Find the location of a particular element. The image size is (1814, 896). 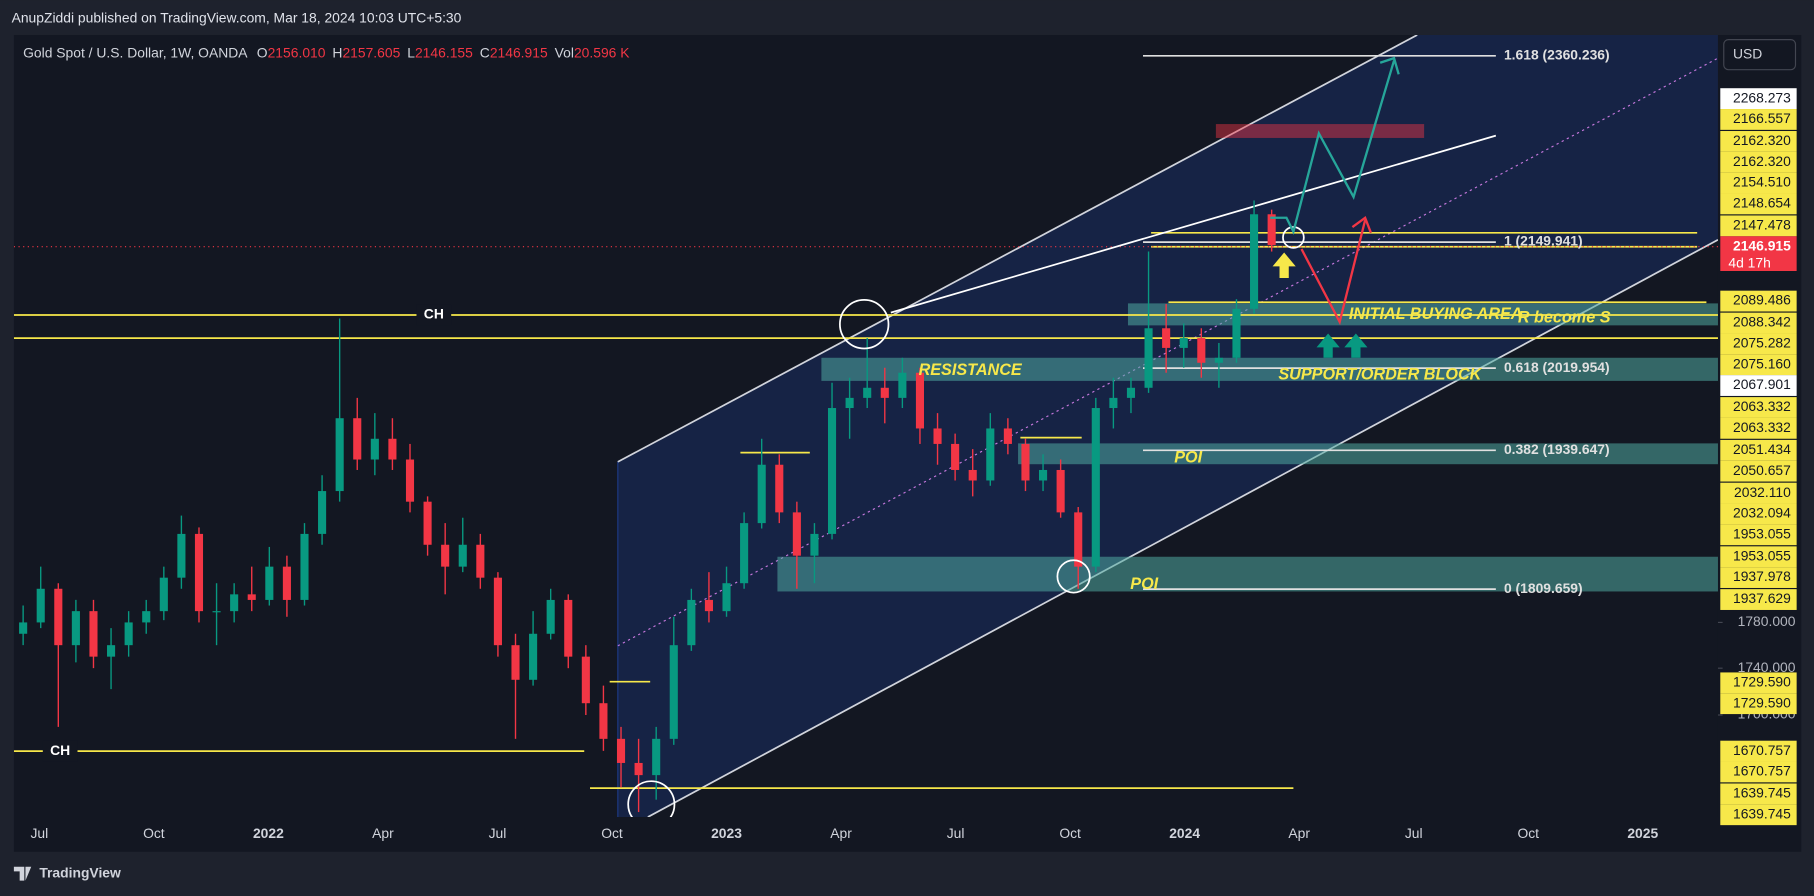

trend-line is located at coordinates (1193, 224).